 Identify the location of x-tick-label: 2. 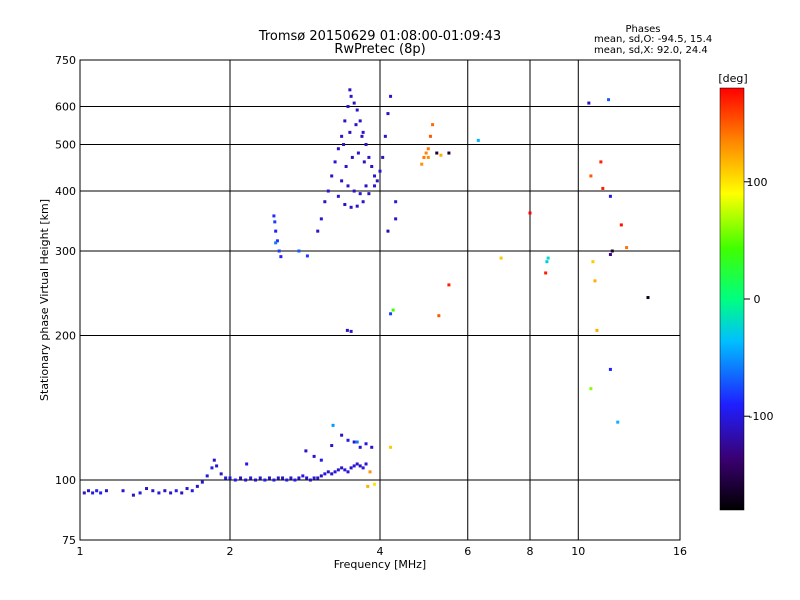
(230, 551).